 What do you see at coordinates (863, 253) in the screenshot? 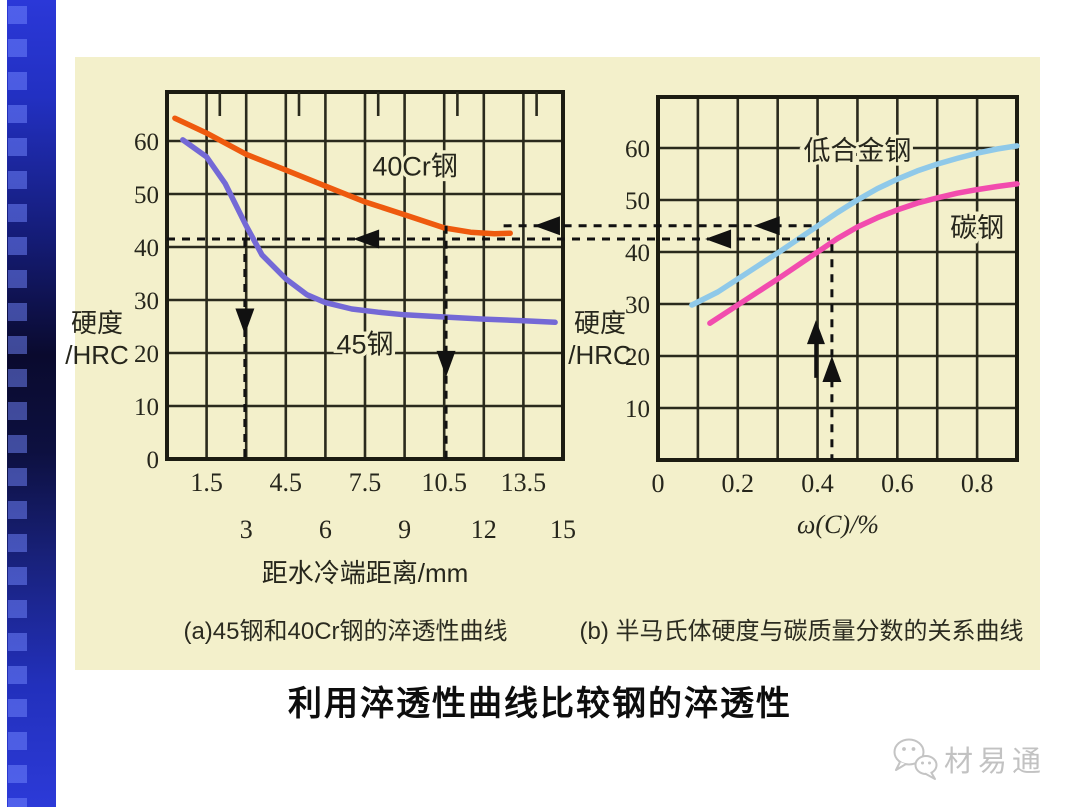
I see `curve-碳钢` at bounding box center [863, 253].